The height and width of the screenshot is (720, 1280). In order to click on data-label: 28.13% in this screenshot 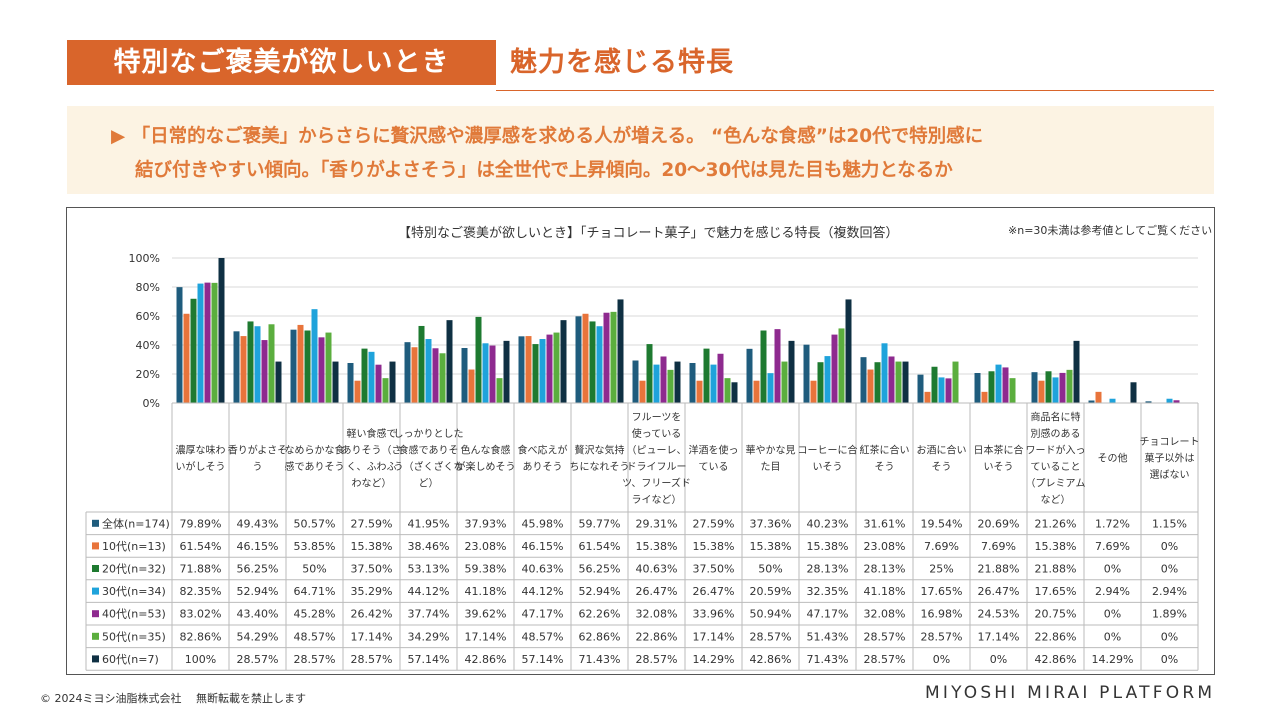, I will do `click(828, 569)`.